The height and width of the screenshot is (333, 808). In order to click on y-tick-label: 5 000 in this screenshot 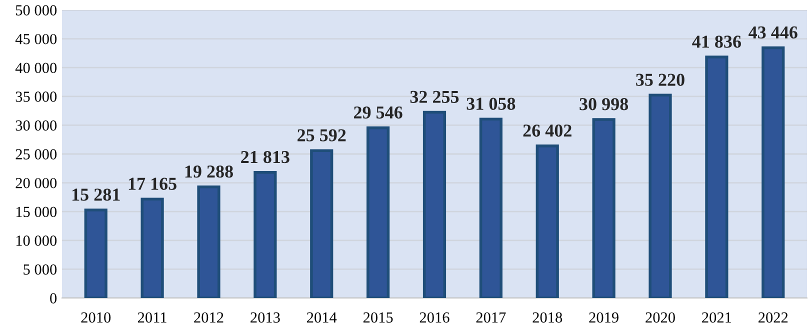, I will do `click(40, 269)`.